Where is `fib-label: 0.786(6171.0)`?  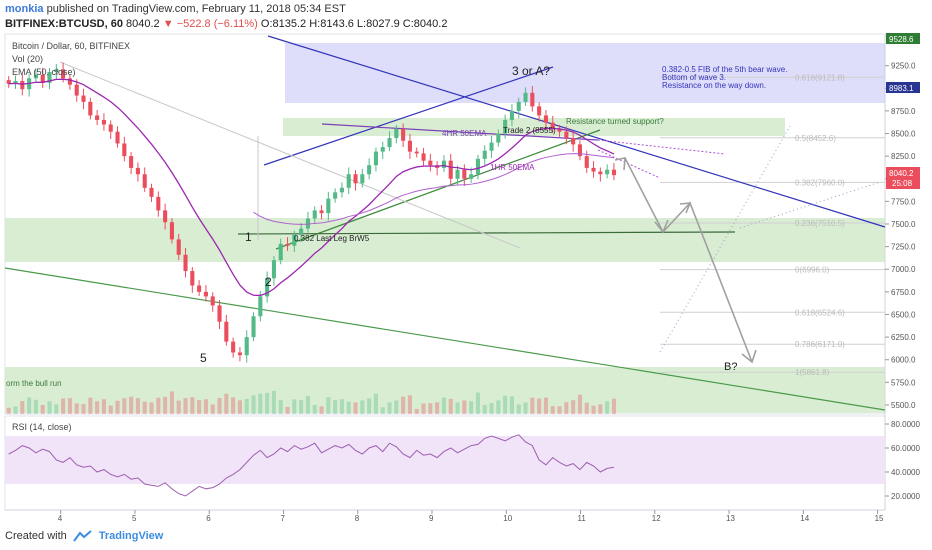
fib-label: 0.786(6171.0) is located at coordinates (820, 344).